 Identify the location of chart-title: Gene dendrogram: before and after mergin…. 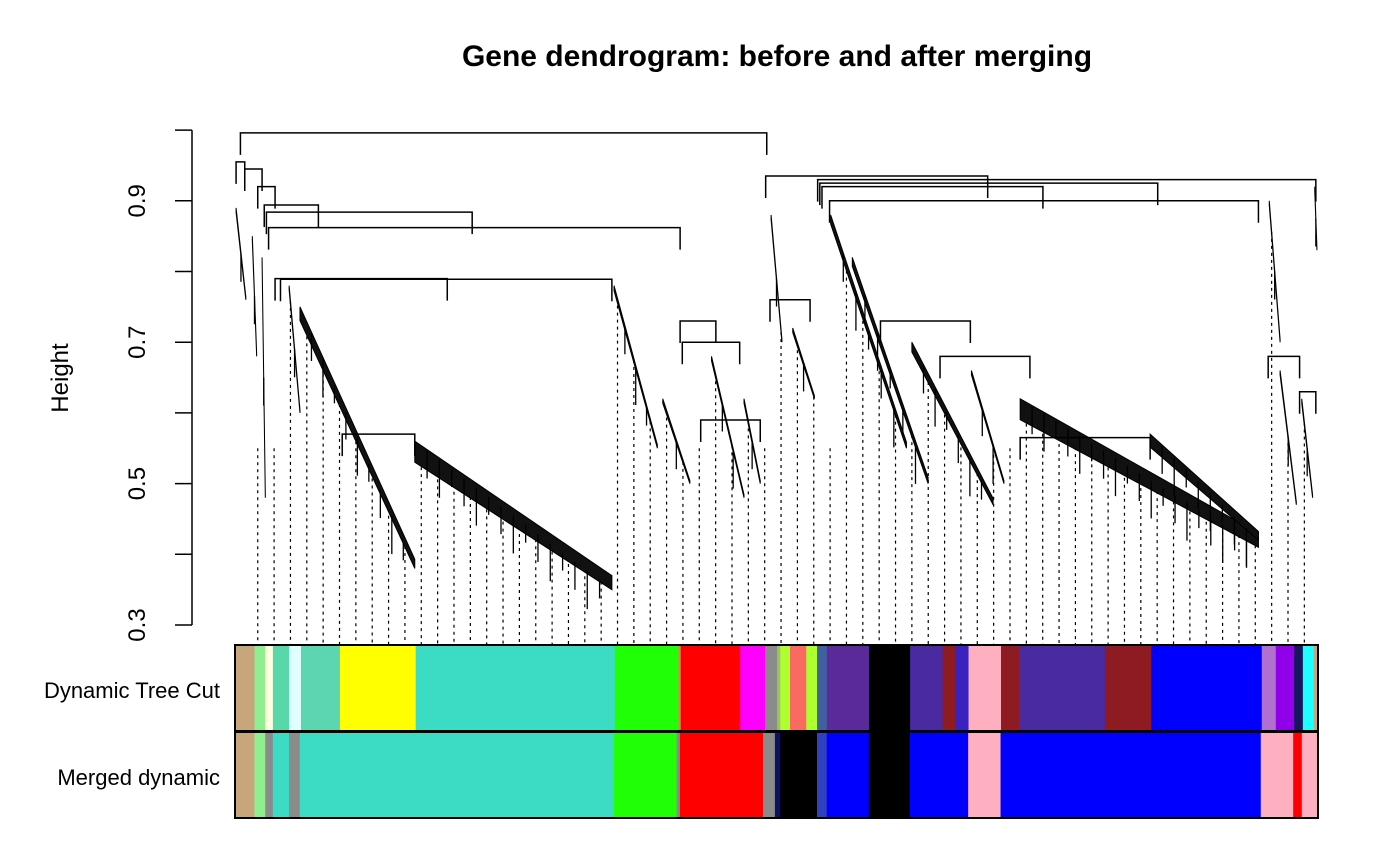
(777, 56).